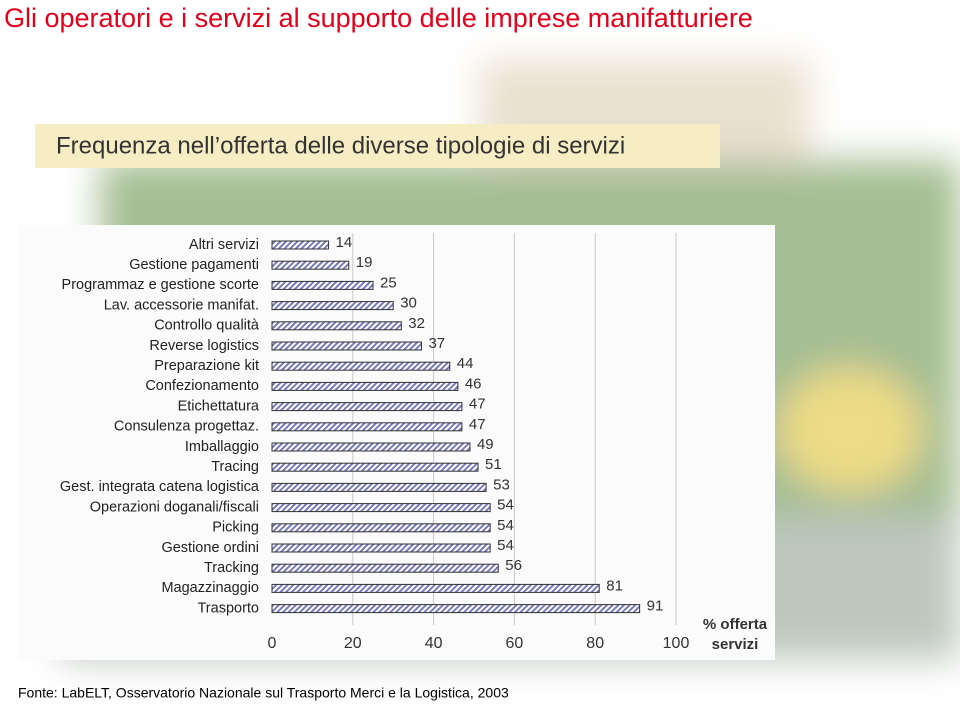 The height and width of the screenshot is (704, 960). I want to click on value-label: 30, so click(408, 303).